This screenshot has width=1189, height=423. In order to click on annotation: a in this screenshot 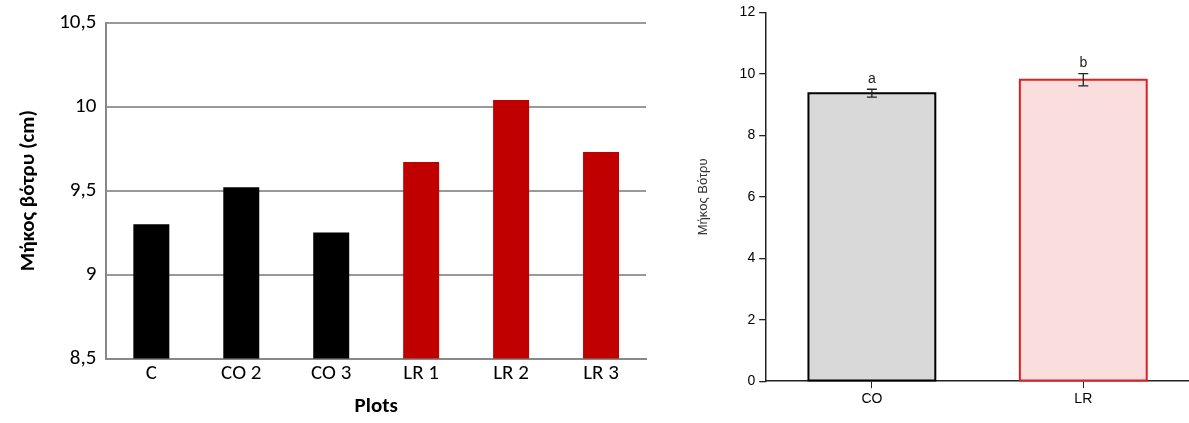, I will do `click(871, 78)`.